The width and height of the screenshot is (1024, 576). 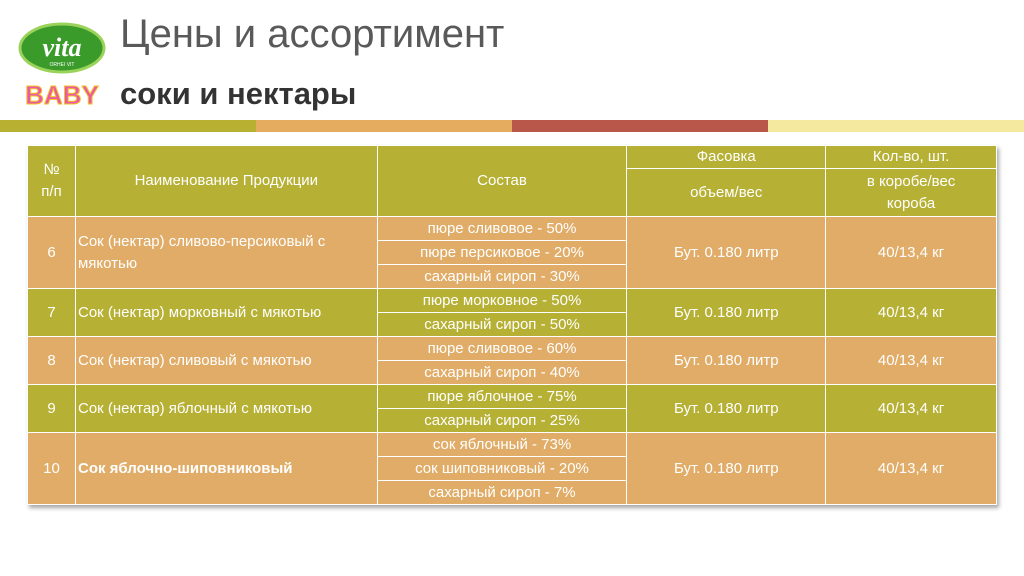 What do you see at coordinates (502, 181) in the screenshot?
I see `header-cell: Состав` at bounding box center [502, 181].